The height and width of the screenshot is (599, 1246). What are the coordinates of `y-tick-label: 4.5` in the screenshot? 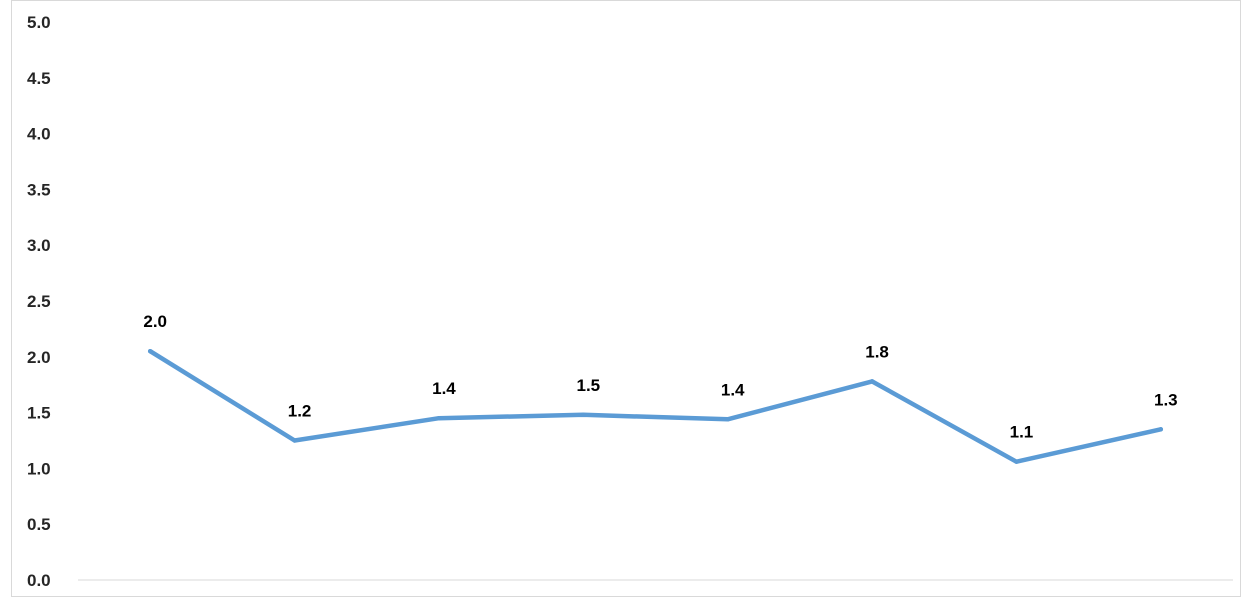 It's located at (39, 78).